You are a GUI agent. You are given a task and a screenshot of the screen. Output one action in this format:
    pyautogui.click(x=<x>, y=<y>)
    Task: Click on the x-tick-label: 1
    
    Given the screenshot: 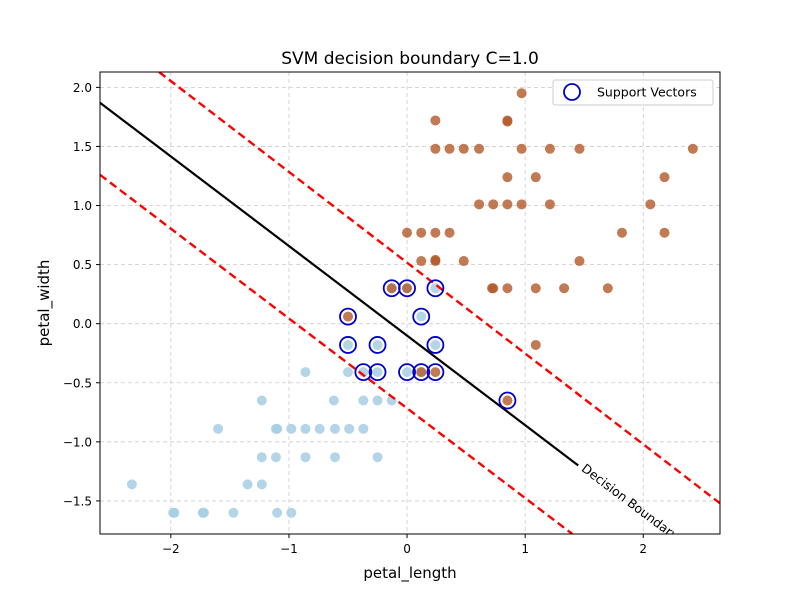 What is the action you would take?
    pyautogui.click(x=525, y=549)
    